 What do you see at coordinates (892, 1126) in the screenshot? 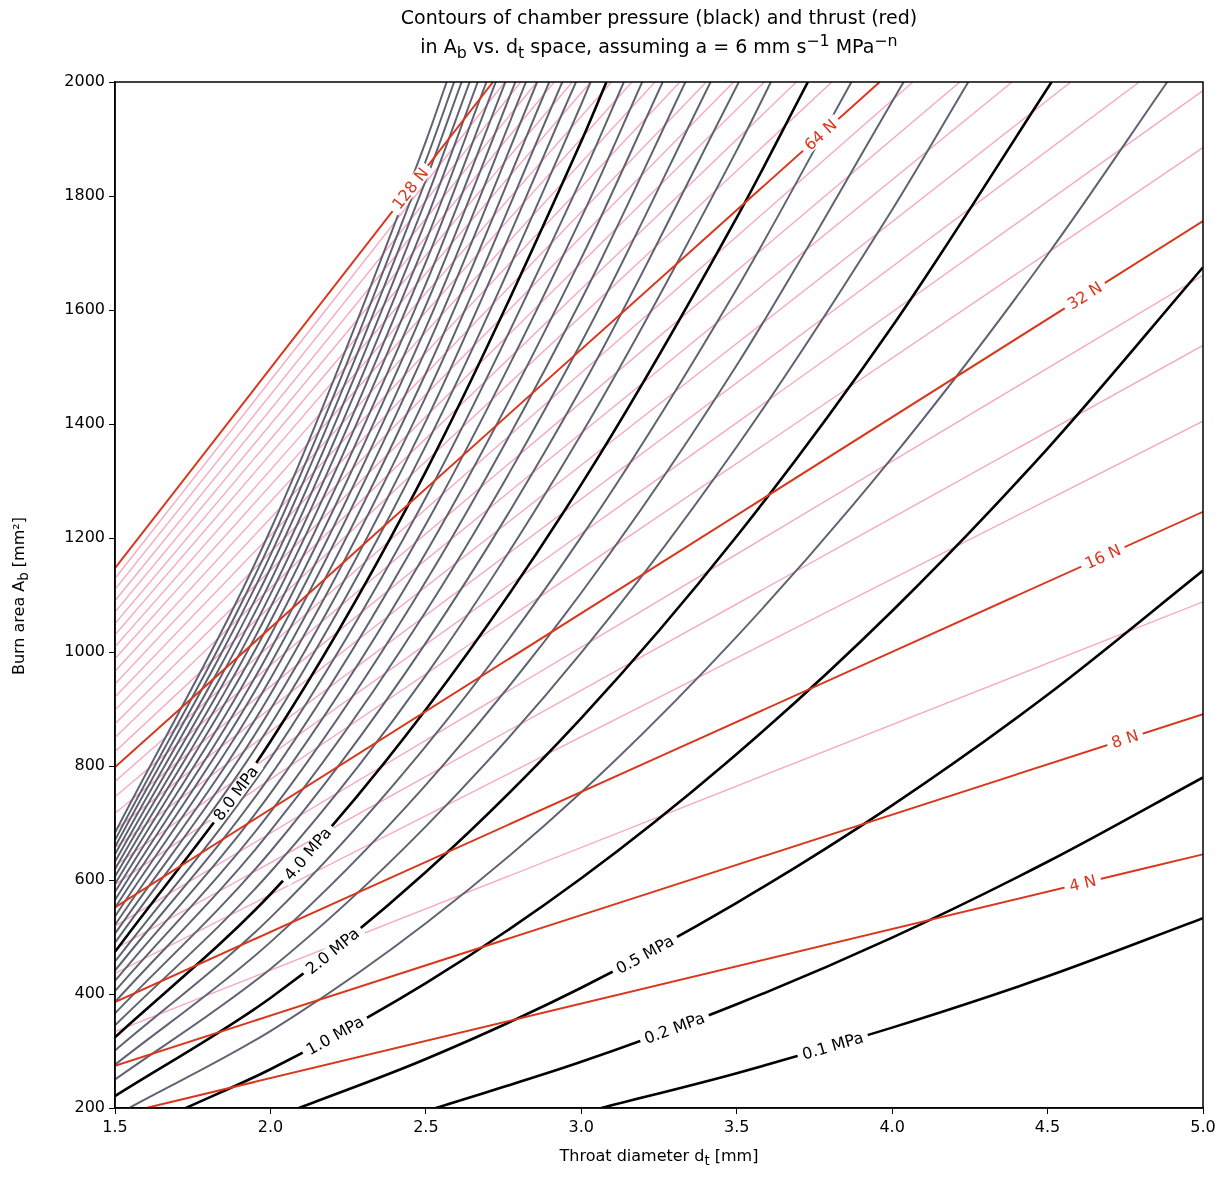
I see `x-tick-label: 4.0` at bounding box center [892, 1126].